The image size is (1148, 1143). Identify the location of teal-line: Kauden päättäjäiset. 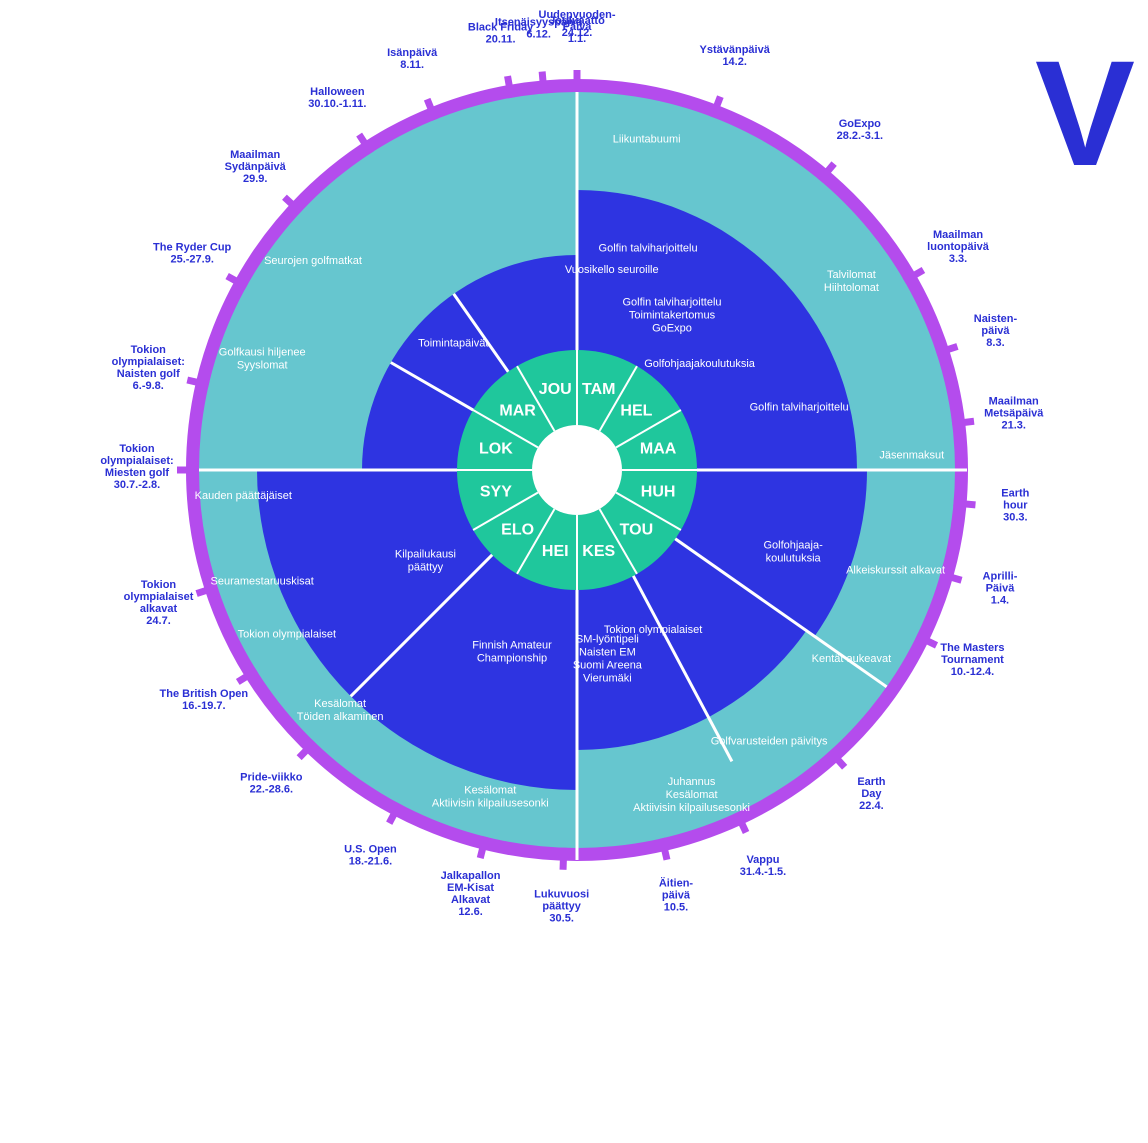
(243, 496).